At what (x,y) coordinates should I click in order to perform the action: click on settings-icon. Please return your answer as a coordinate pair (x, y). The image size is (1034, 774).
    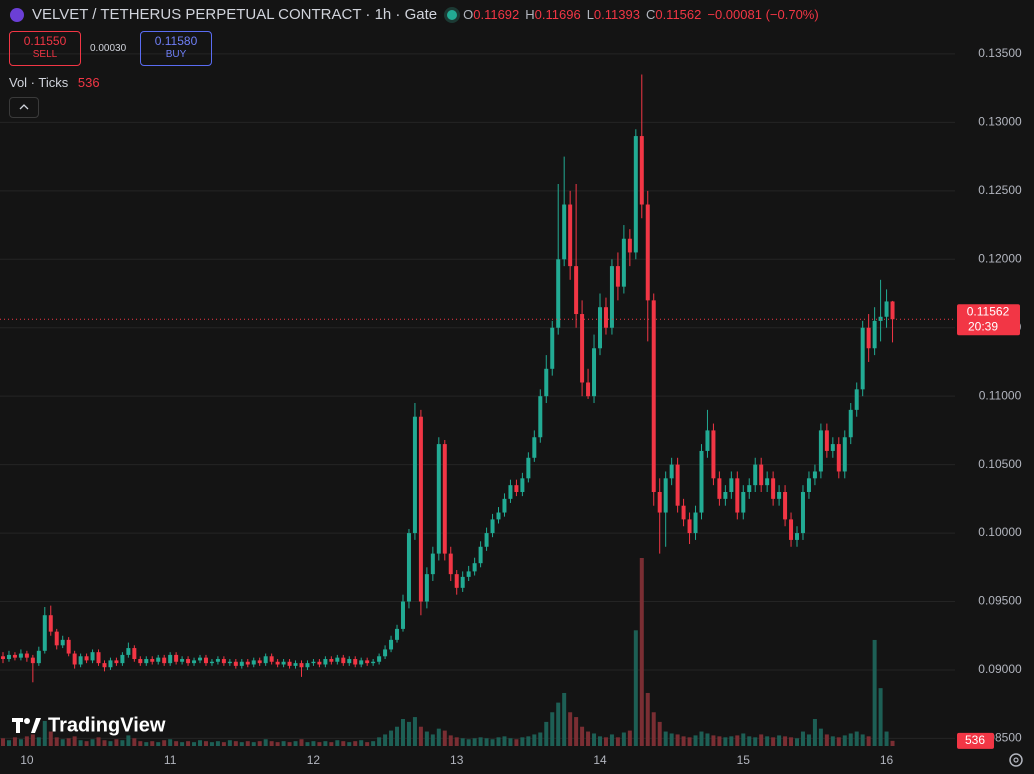
    Looking at the image, I should click on (1016, 760).